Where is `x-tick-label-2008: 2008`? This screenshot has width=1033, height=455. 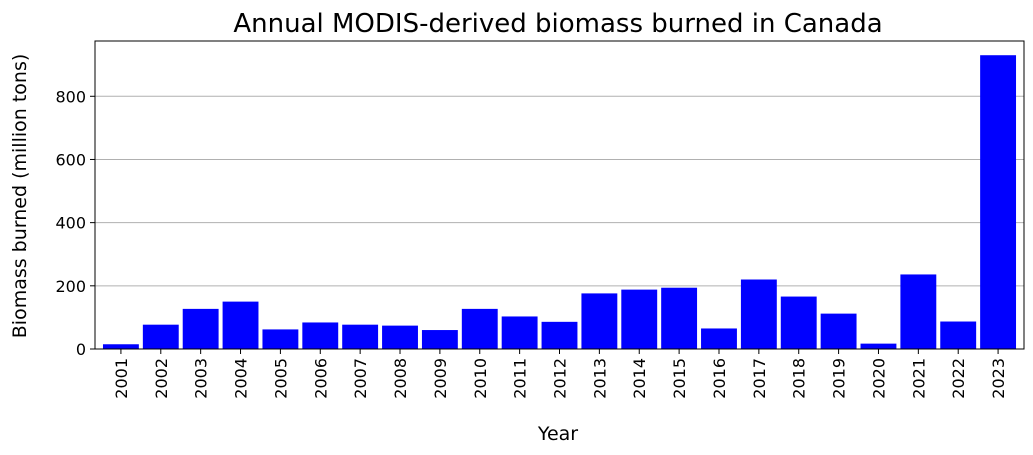 x-tick-label-2008: 2008 is located at coordinates (400, 378).